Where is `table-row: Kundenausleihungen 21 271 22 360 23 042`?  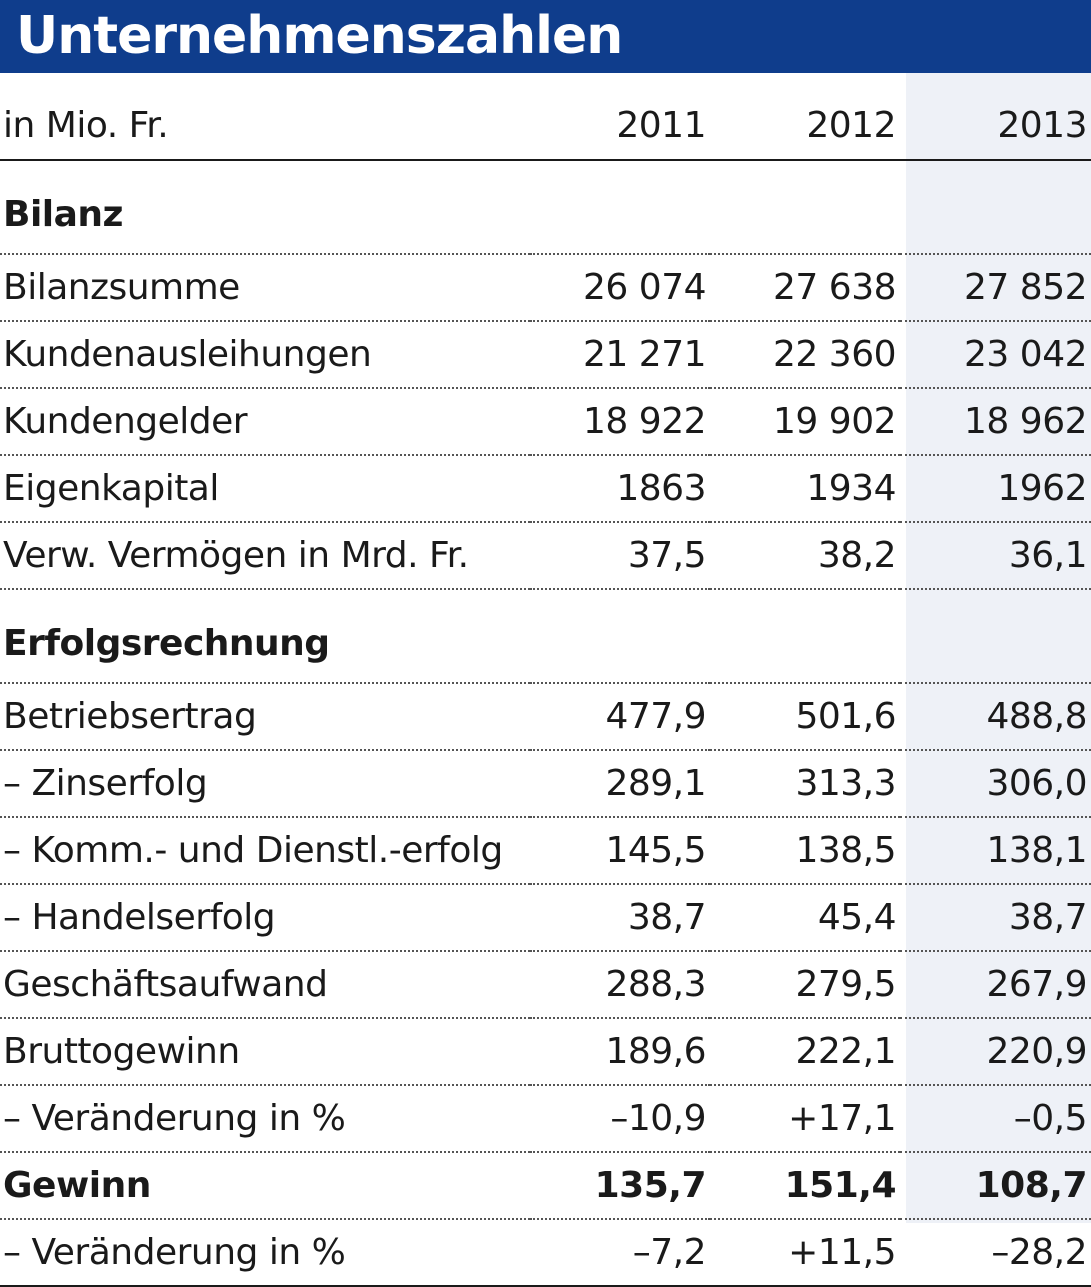 table-row: Kundenausleihungen 21 271 22 360 23 042 is located at coordinates (545, 355).